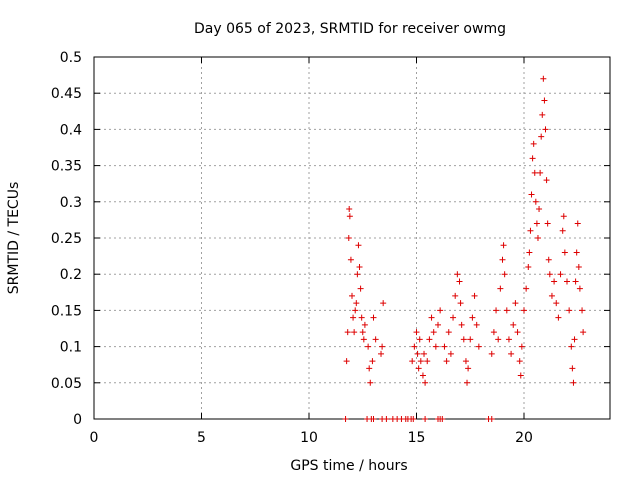 The height and width of the screenshot is (480, 640). I want to click on x-tick-label: 20, so click(524, 438).